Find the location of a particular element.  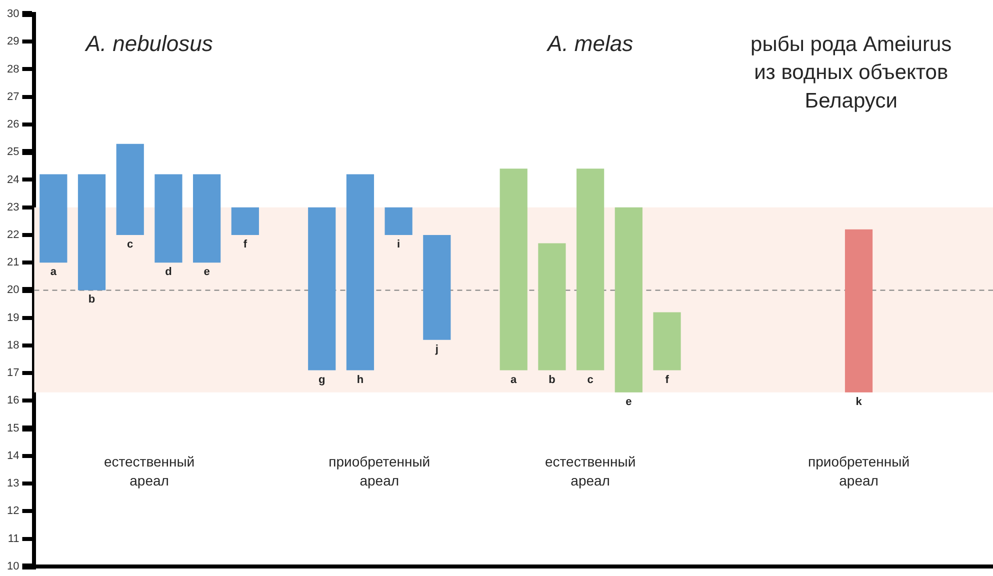

y-tick-label: 20 is located at coordinates (13, 290).